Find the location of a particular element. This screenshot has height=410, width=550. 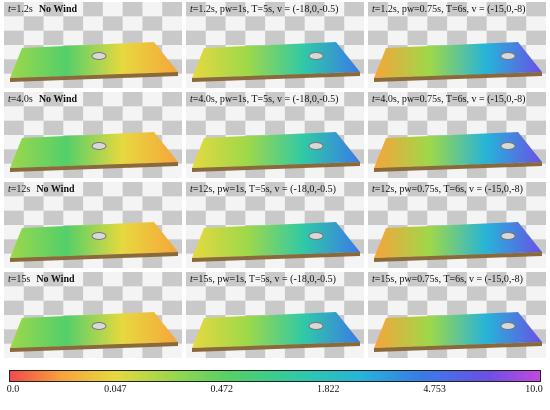

colorbar-tick-label: 4.753 is located at coordinates (434, 389).